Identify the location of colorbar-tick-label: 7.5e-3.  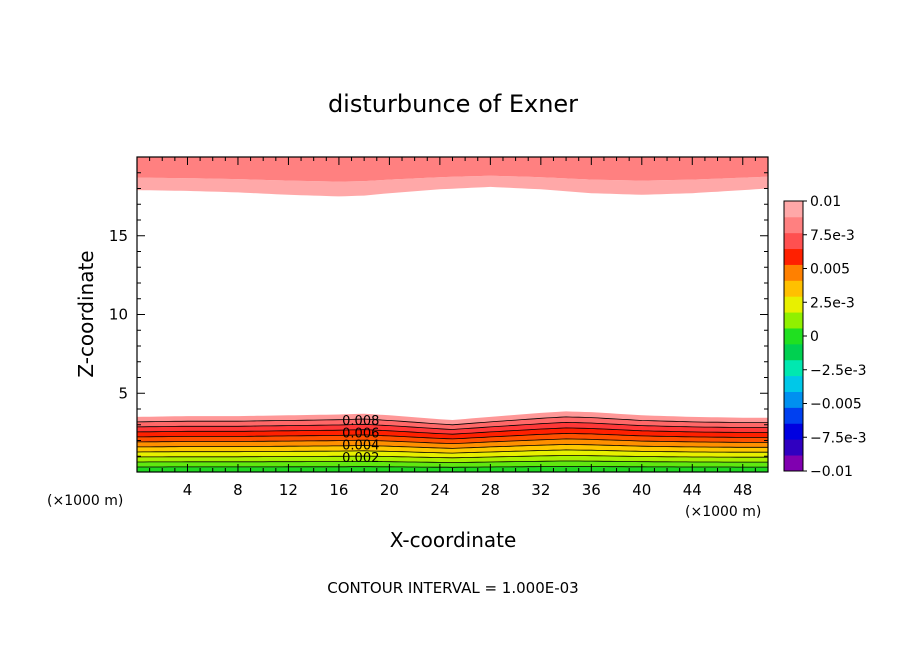
(832, 236).